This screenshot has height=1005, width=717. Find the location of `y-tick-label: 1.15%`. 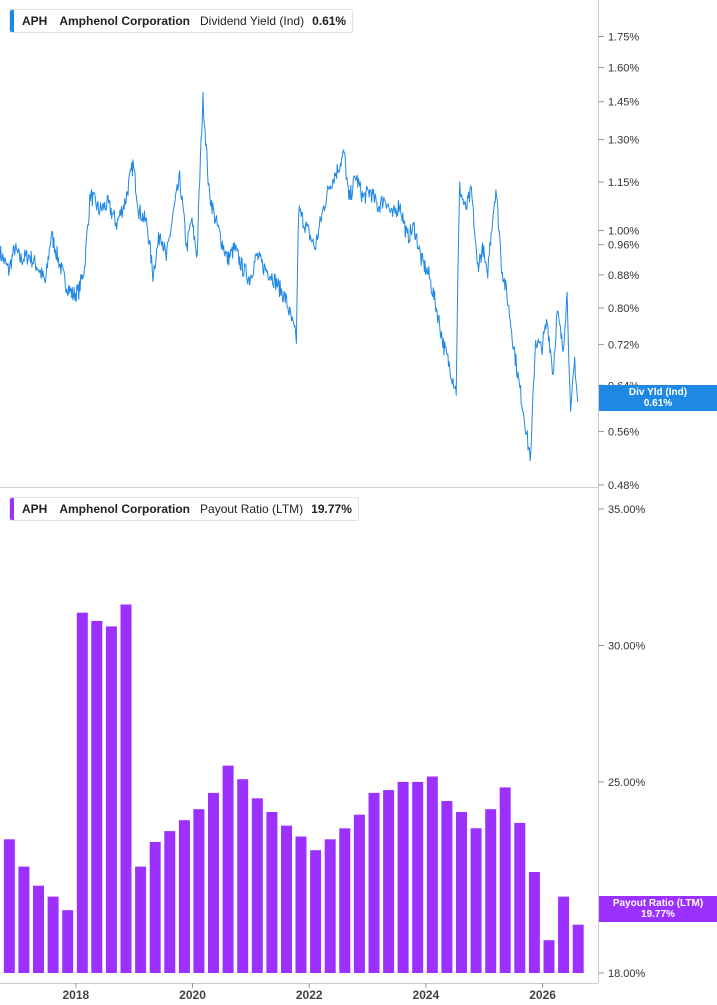

y-tick-label: 1.15% is located at coordinates (623, 183).